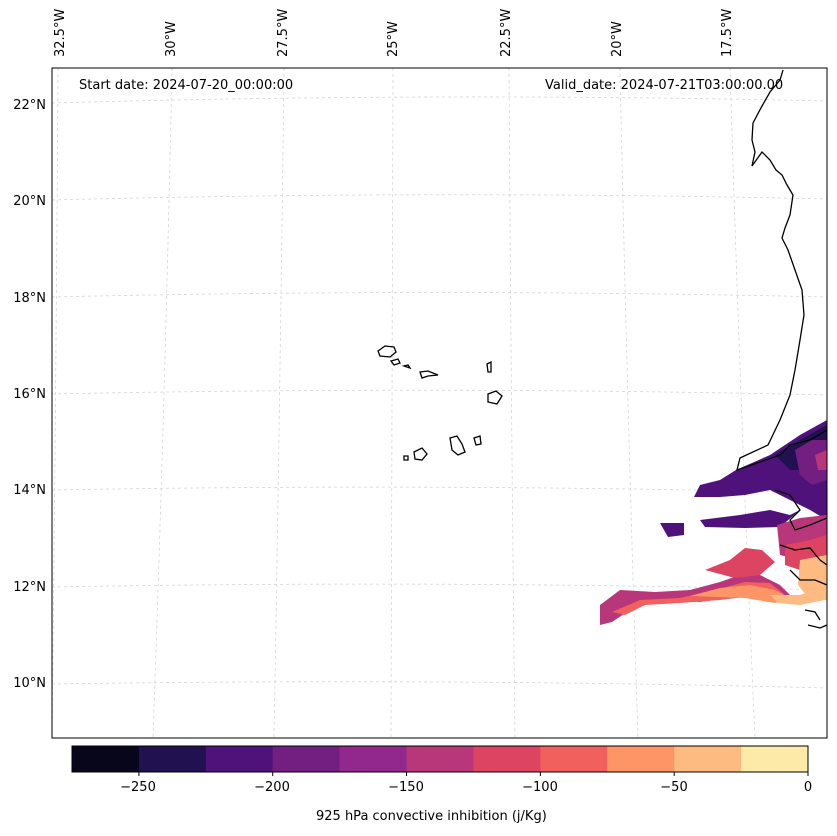  What do you see at coordinates (812, 577) in the screenshot?
I see `cin-region-east` at bounding box center [812, 577].